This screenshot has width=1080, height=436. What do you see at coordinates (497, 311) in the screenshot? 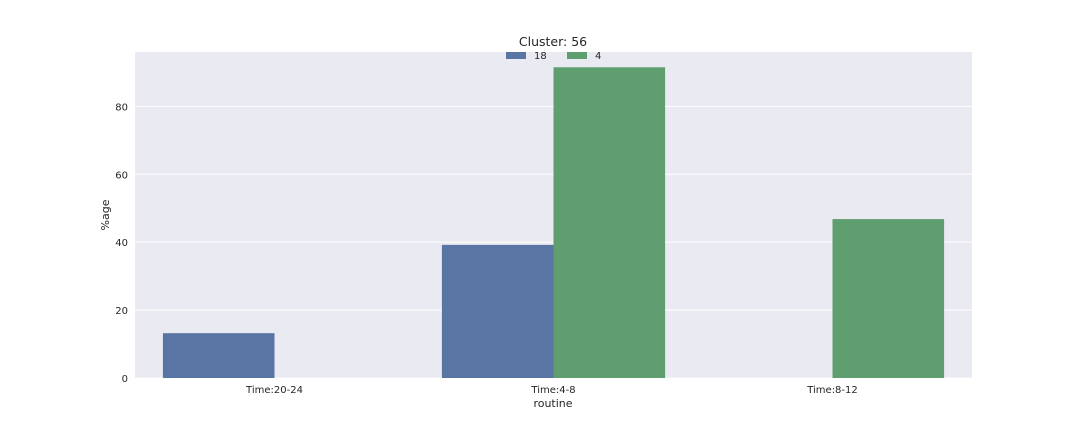
I see `bar-18-Time:4-8` at bounding box center [497, 311].